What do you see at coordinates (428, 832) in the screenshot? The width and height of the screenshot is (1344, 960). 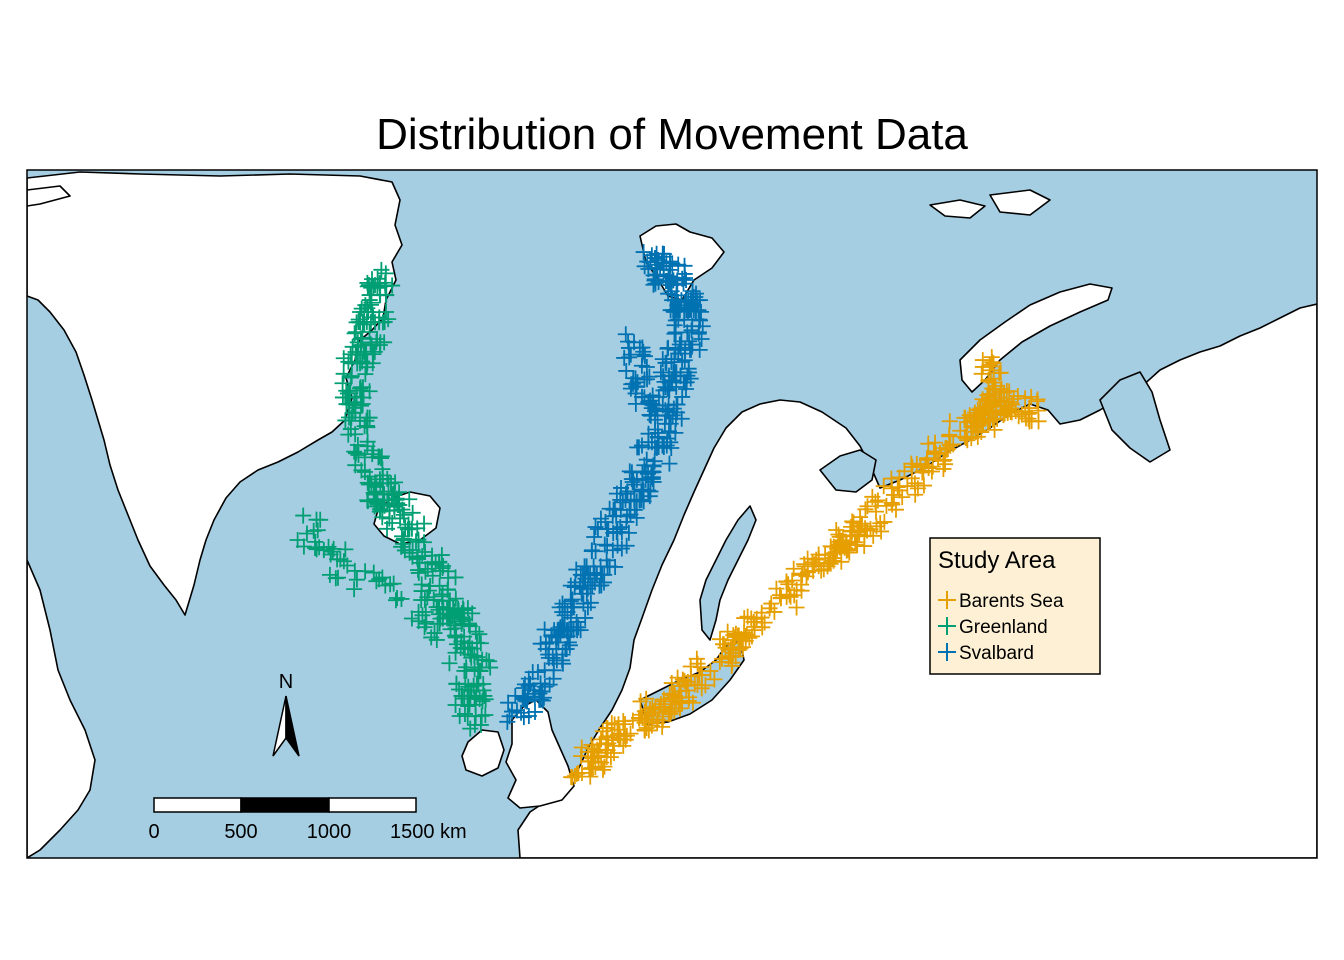 I see `scale-tick-1500: 1500 km` at bounding box center [428, 832].